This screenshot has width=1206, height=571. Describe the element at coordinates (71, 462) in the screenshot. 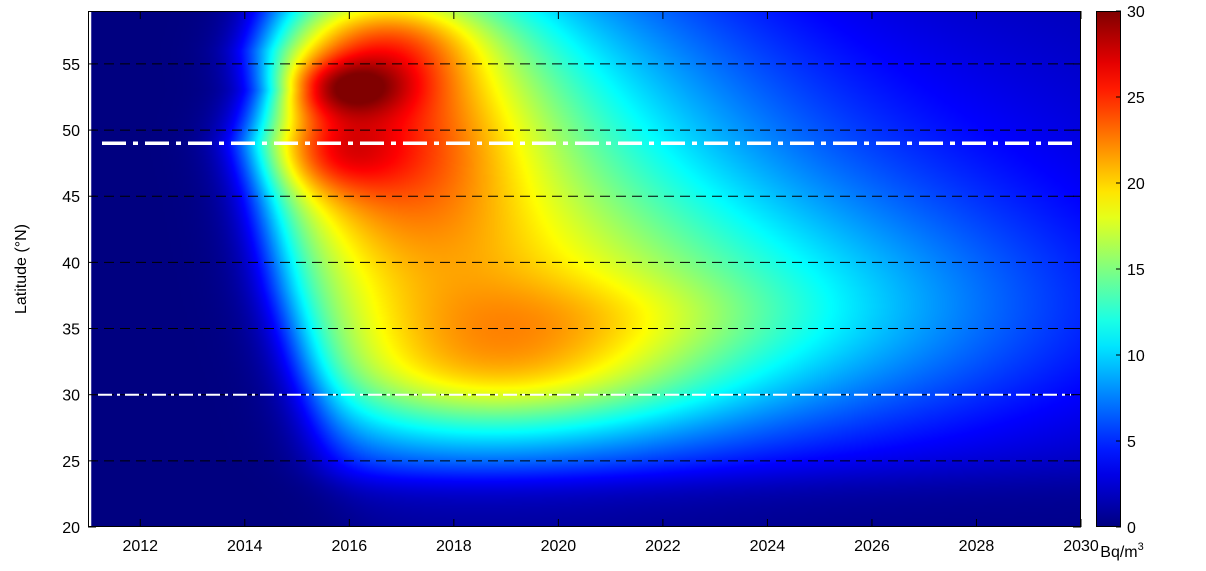

I see `y-tick-label-25: 25` at that location.